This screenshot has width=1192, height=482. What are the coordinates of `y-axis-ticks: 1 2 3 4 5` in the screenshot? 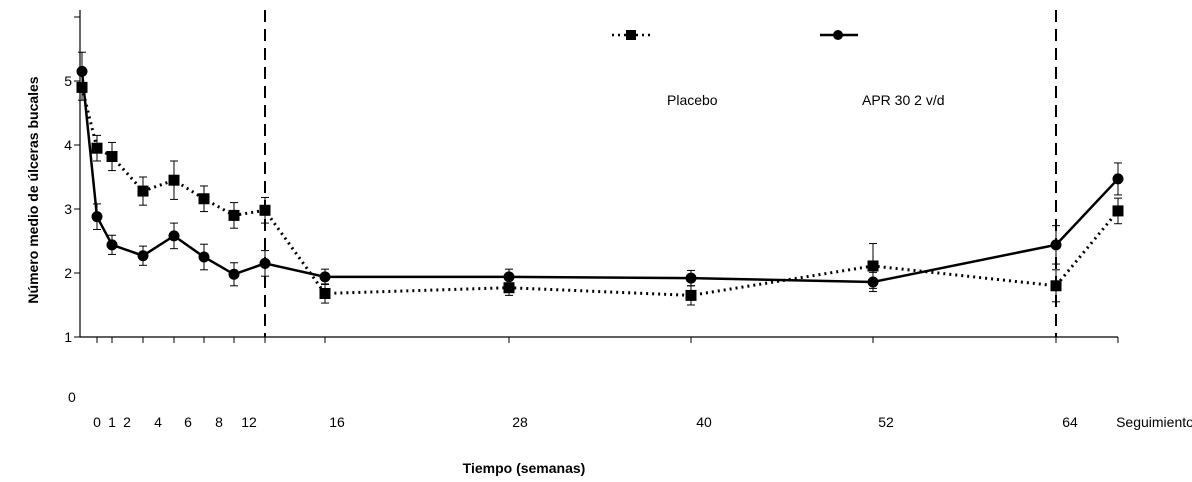 It's located at (72, 180).